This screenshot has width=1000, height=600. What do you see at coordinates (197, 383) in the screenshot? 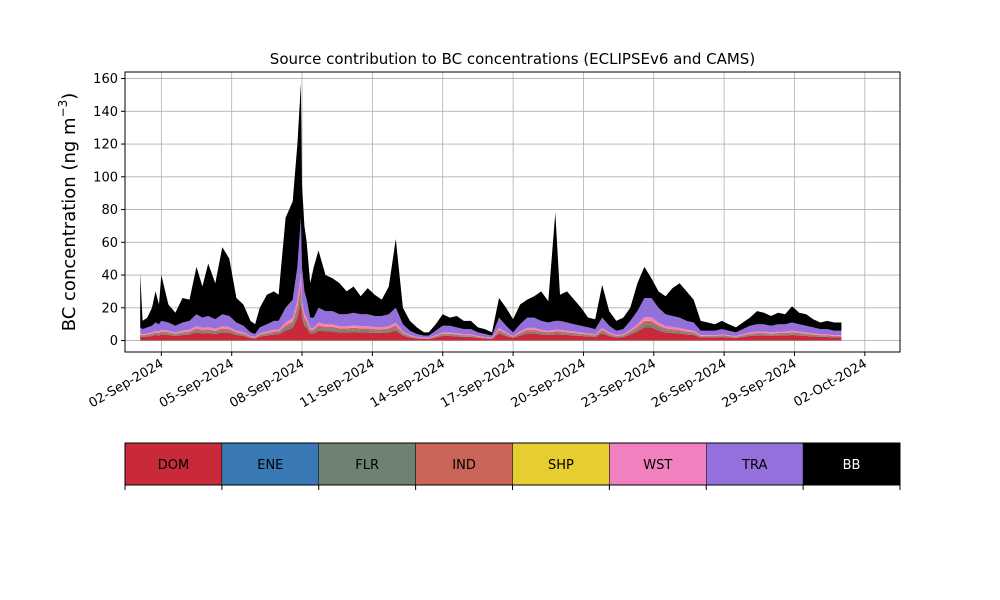
I see `x-tick-label: 05-Sep-2024` at bounding box center [197, 383].